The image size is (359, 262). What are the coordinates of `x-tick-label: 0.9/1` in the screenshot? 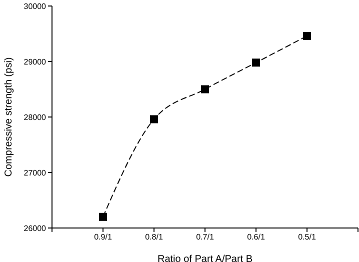 It's located at (103, 237).